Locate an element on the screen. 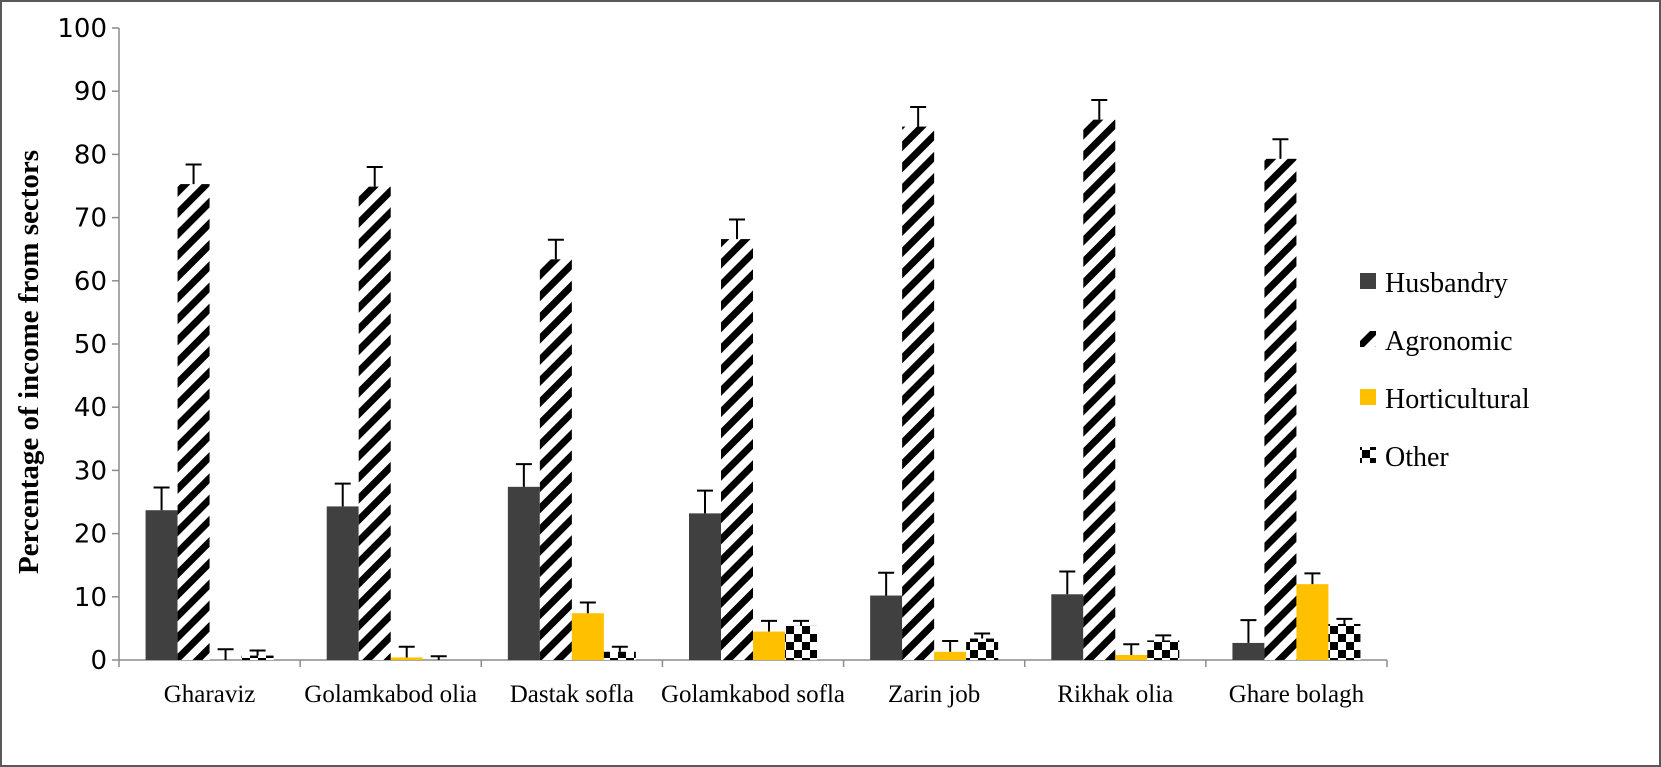  y-tick-label: 100 is located at coordinates (82, 29).